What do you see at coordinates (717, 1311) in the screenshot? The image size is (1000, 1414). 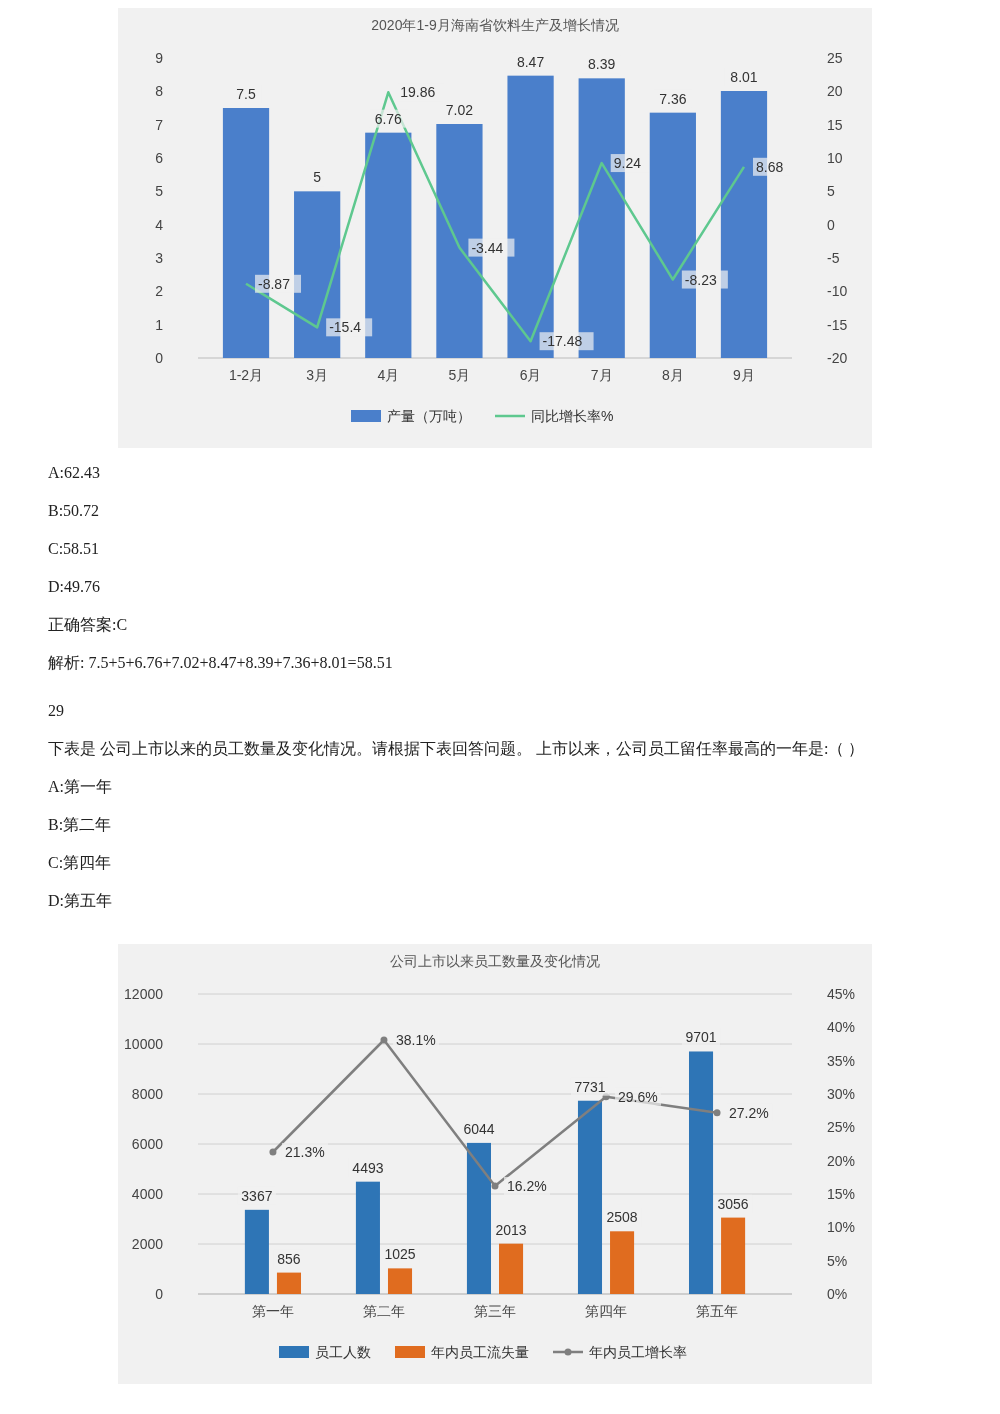 I see `x-tick-label: 第五年` at bounding box center [717, 1311].